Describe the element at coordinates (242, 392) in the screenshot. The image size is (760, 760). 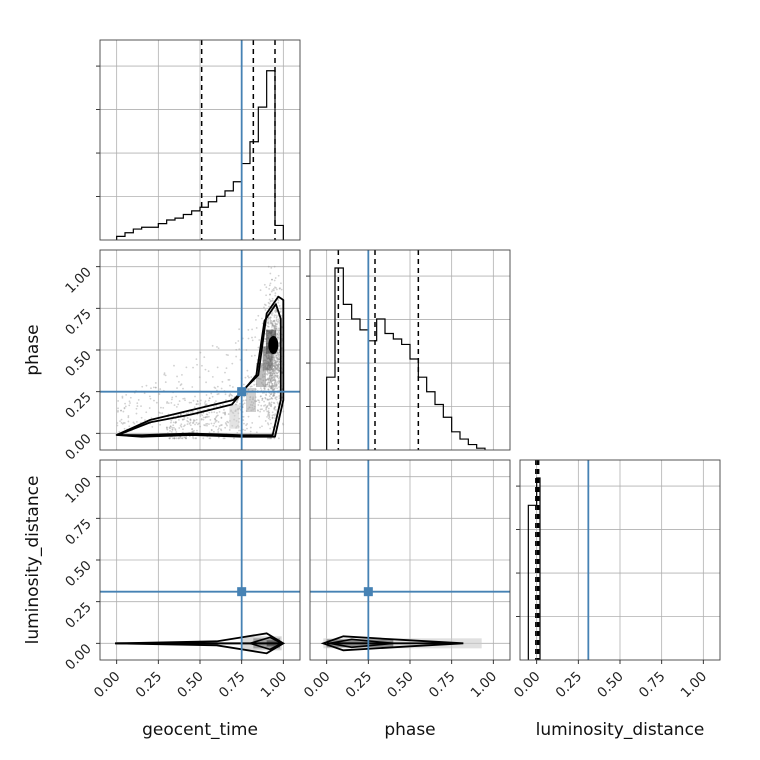
I see `truth-marker` at that location.